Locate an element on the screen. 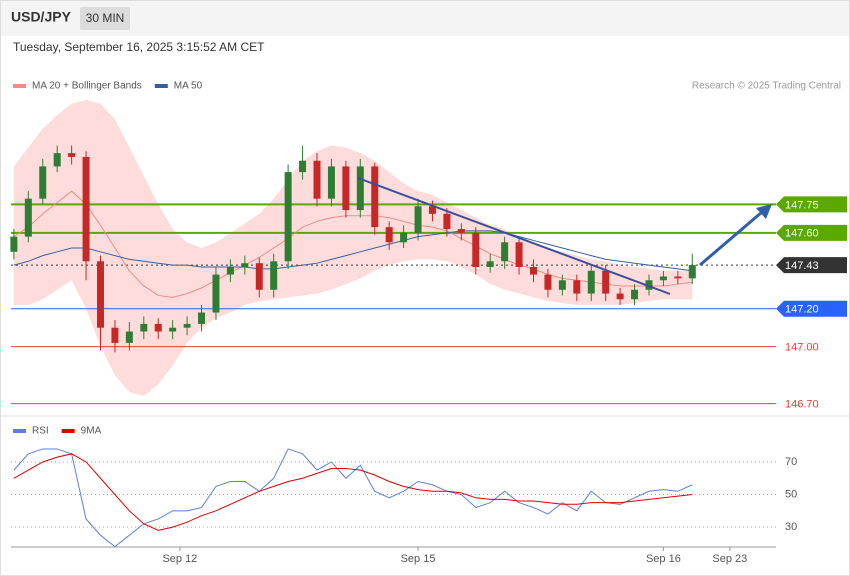  y-tick-label: 70 is located at coordinates (791, 462).